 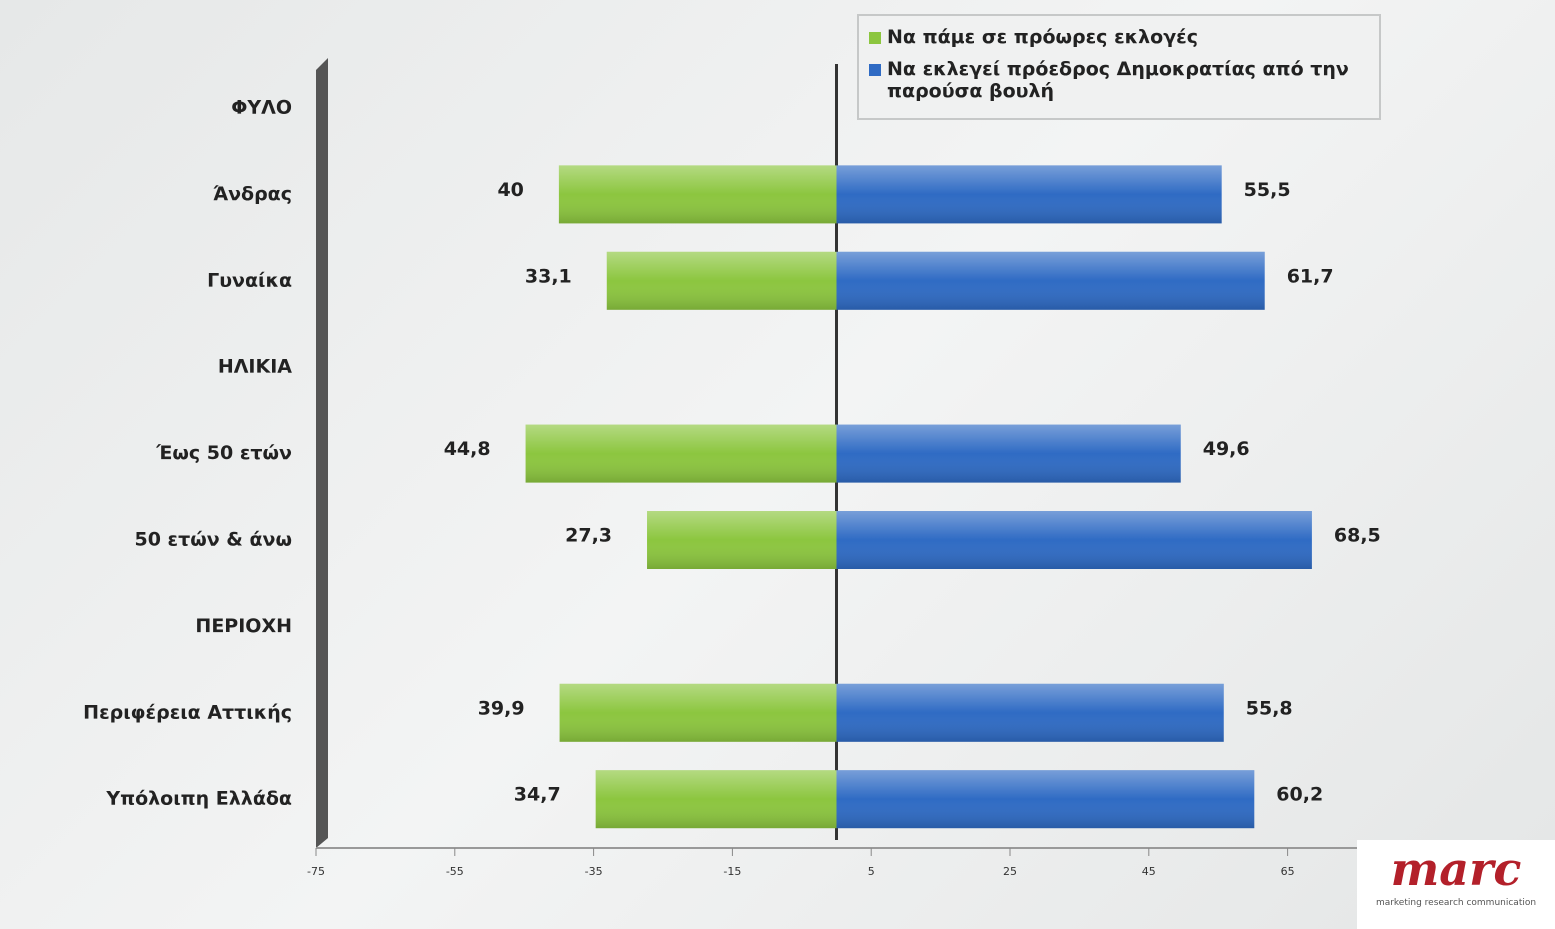 I want to click on y-tick-label: Έως 50 ετών, so click(x=223, y=453).